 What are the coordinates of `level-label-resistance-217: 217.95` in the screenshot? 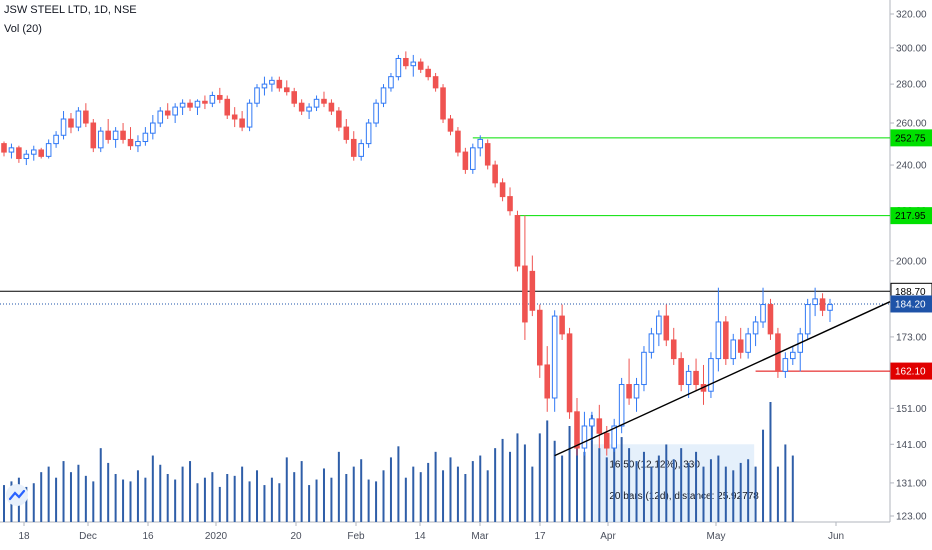 It's located at (910, 216).